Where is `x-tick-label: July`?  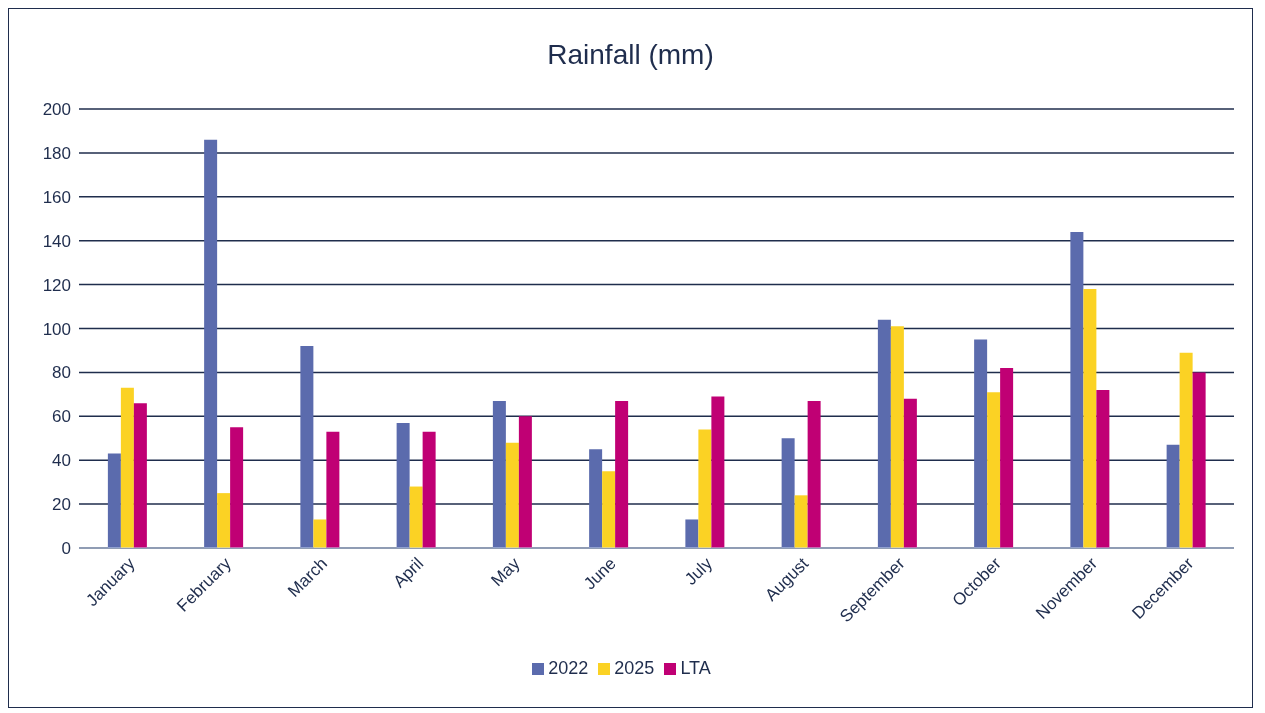 x-tick-label: July is located at coordinates (699, 571).